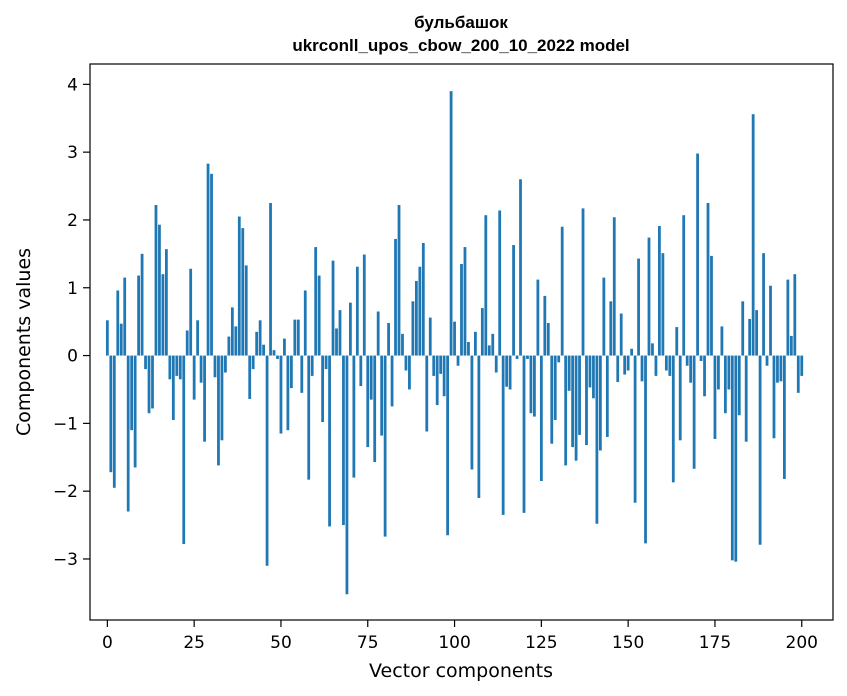 This screenshot has height=696, width=847. What do you see at coordinates (65, 492) in the screenshot?
I see `y-tick-label: −2` at bounding box center [65, 492].